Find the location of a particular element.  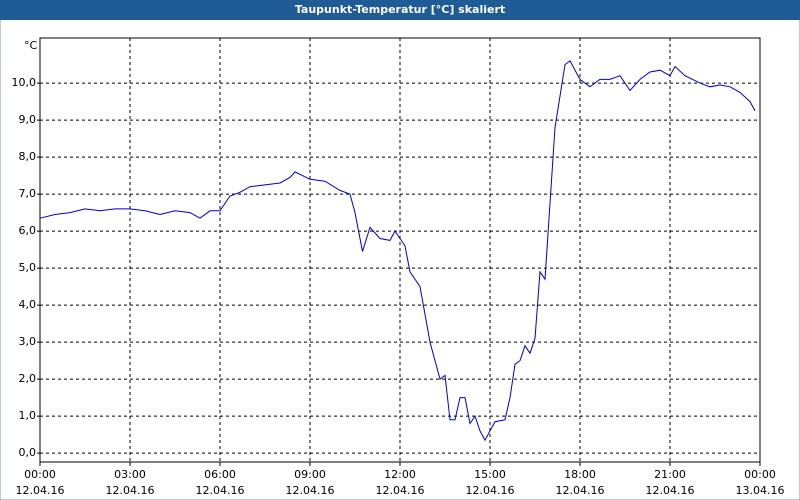

y-tick-label: 5,0 is located at coordinates (28, 267).